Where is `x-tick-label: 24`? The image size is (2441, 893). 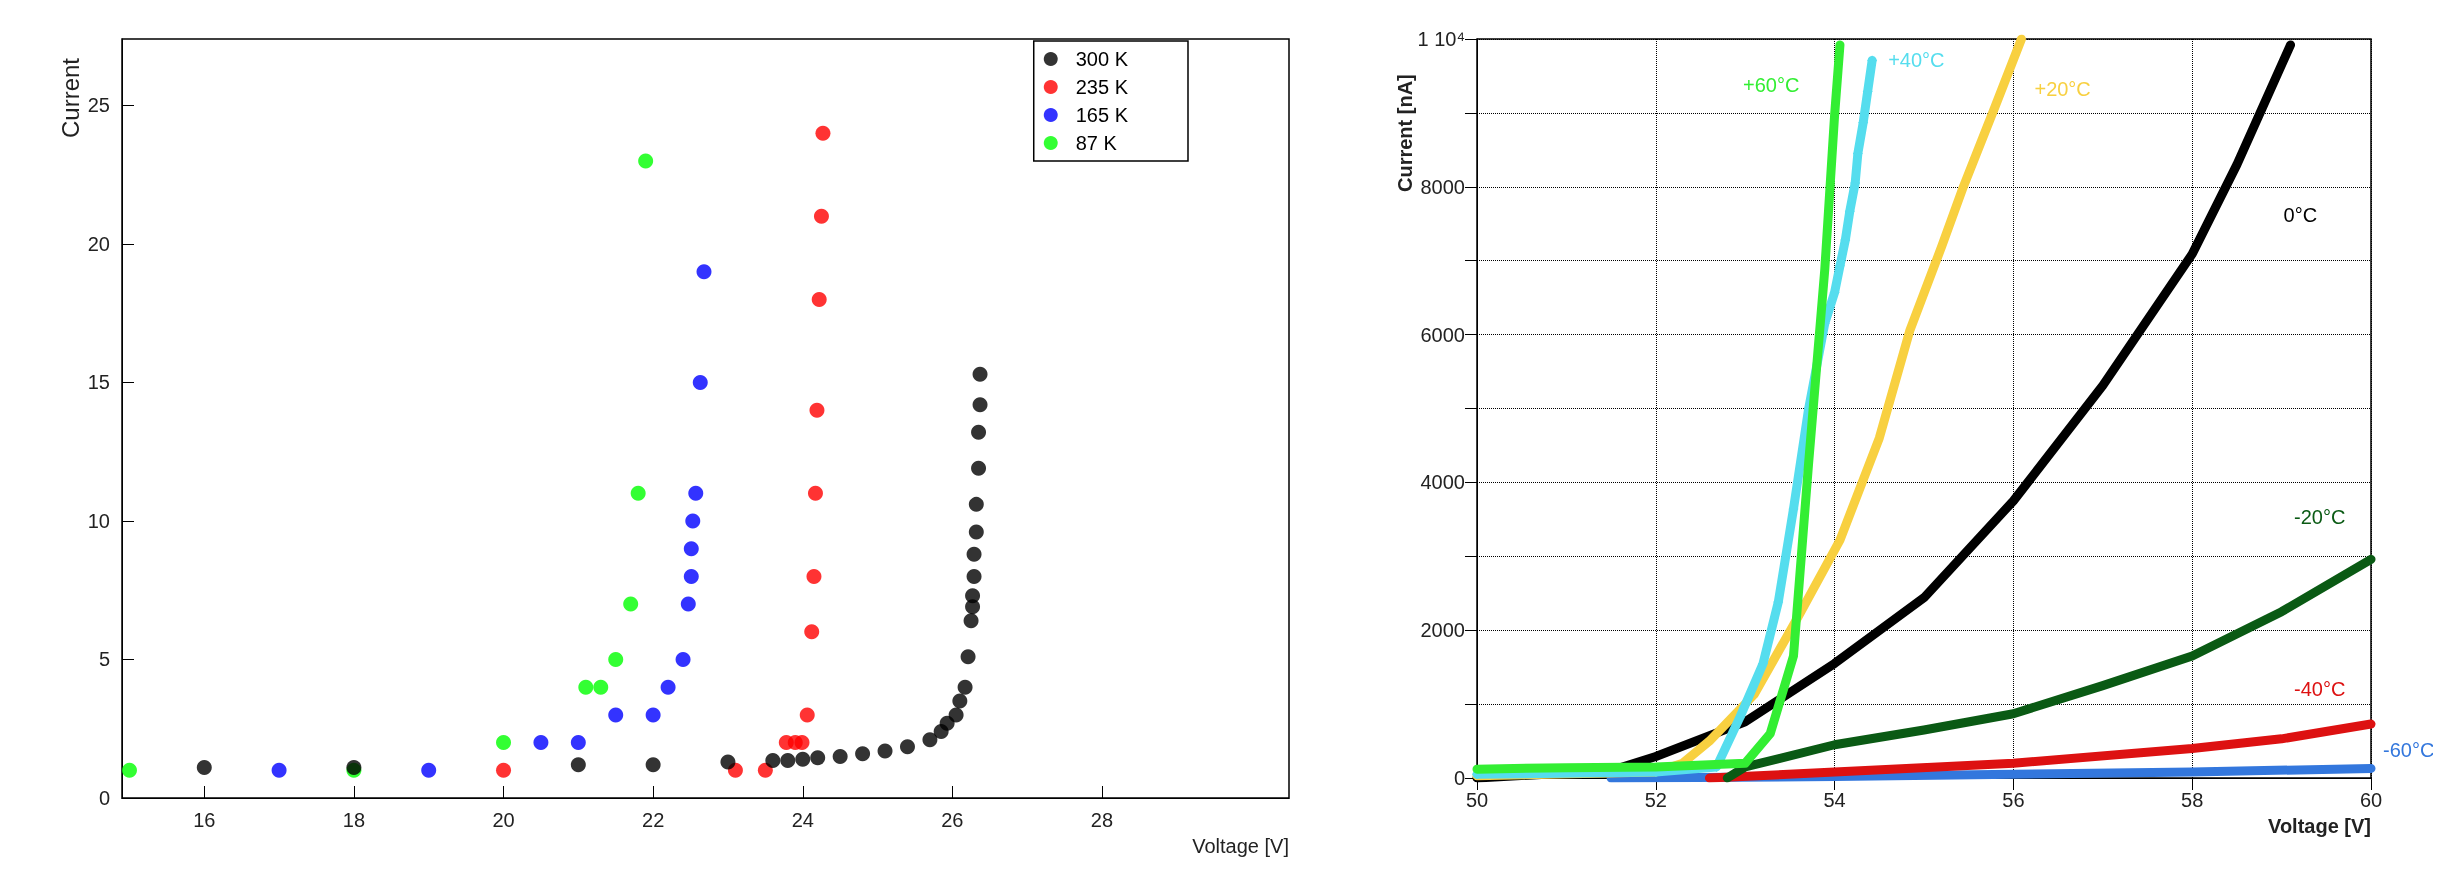 x-tick-label: 24 is located at coordinates (802, 820).